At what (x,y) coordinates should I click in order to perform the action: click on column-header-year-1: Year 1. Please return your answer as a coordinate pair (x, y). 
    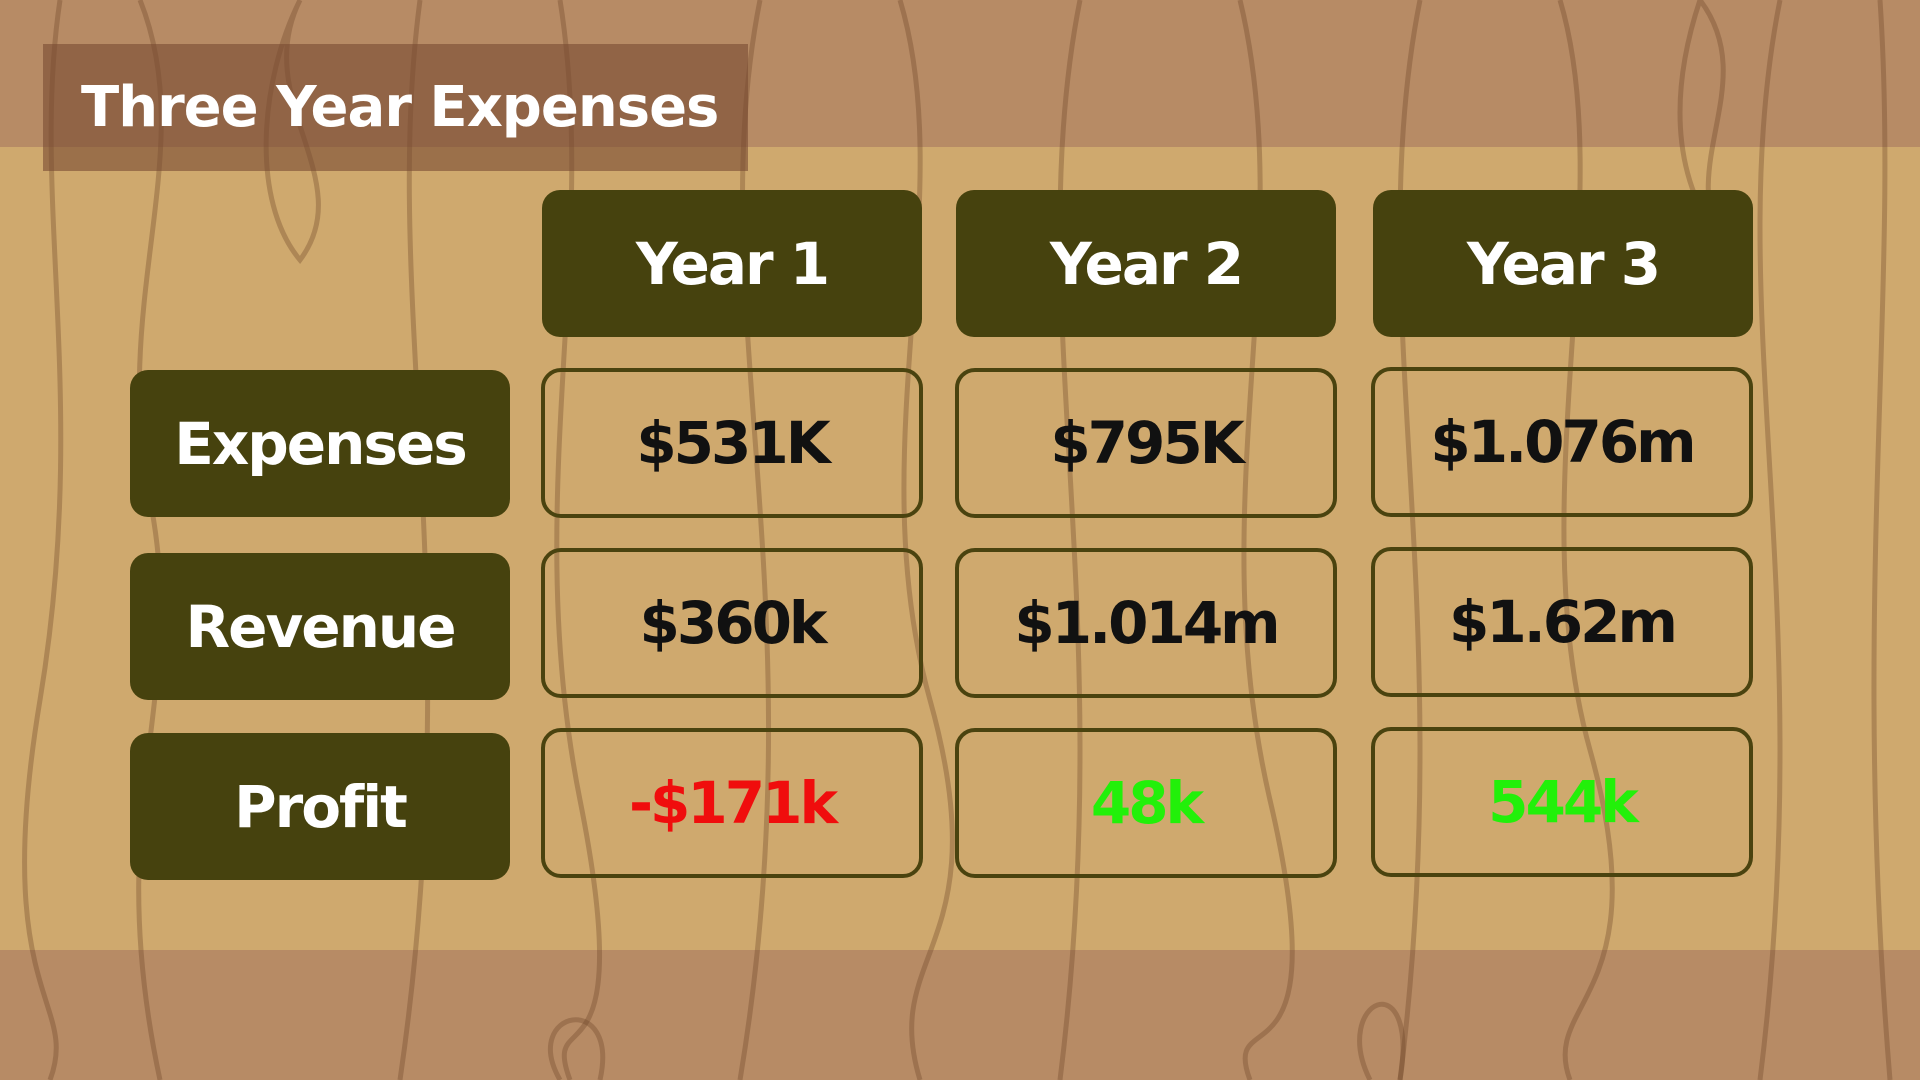
    Looking at the image, I should click on (732, 263).